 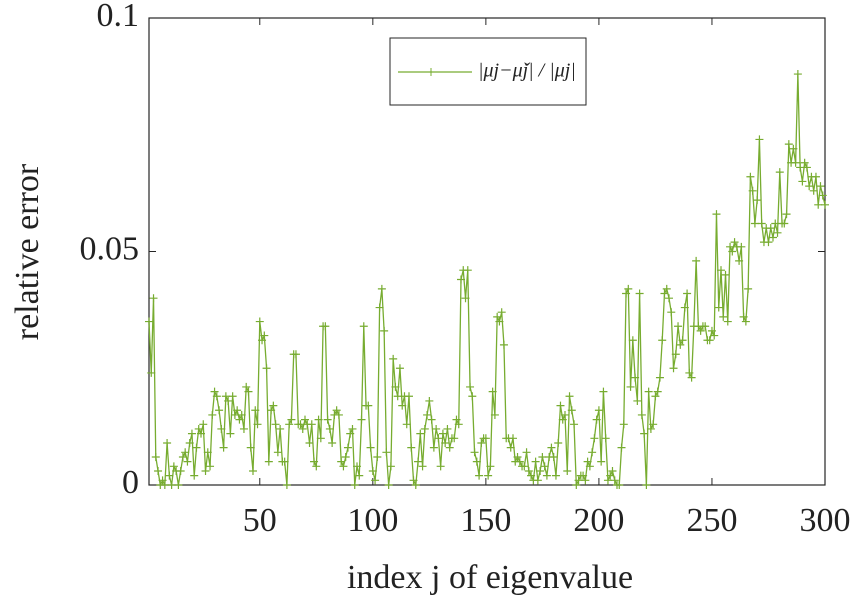 I want to click on legend: |μj−μ̌j| / |μj|, so click(x=488, y=71).